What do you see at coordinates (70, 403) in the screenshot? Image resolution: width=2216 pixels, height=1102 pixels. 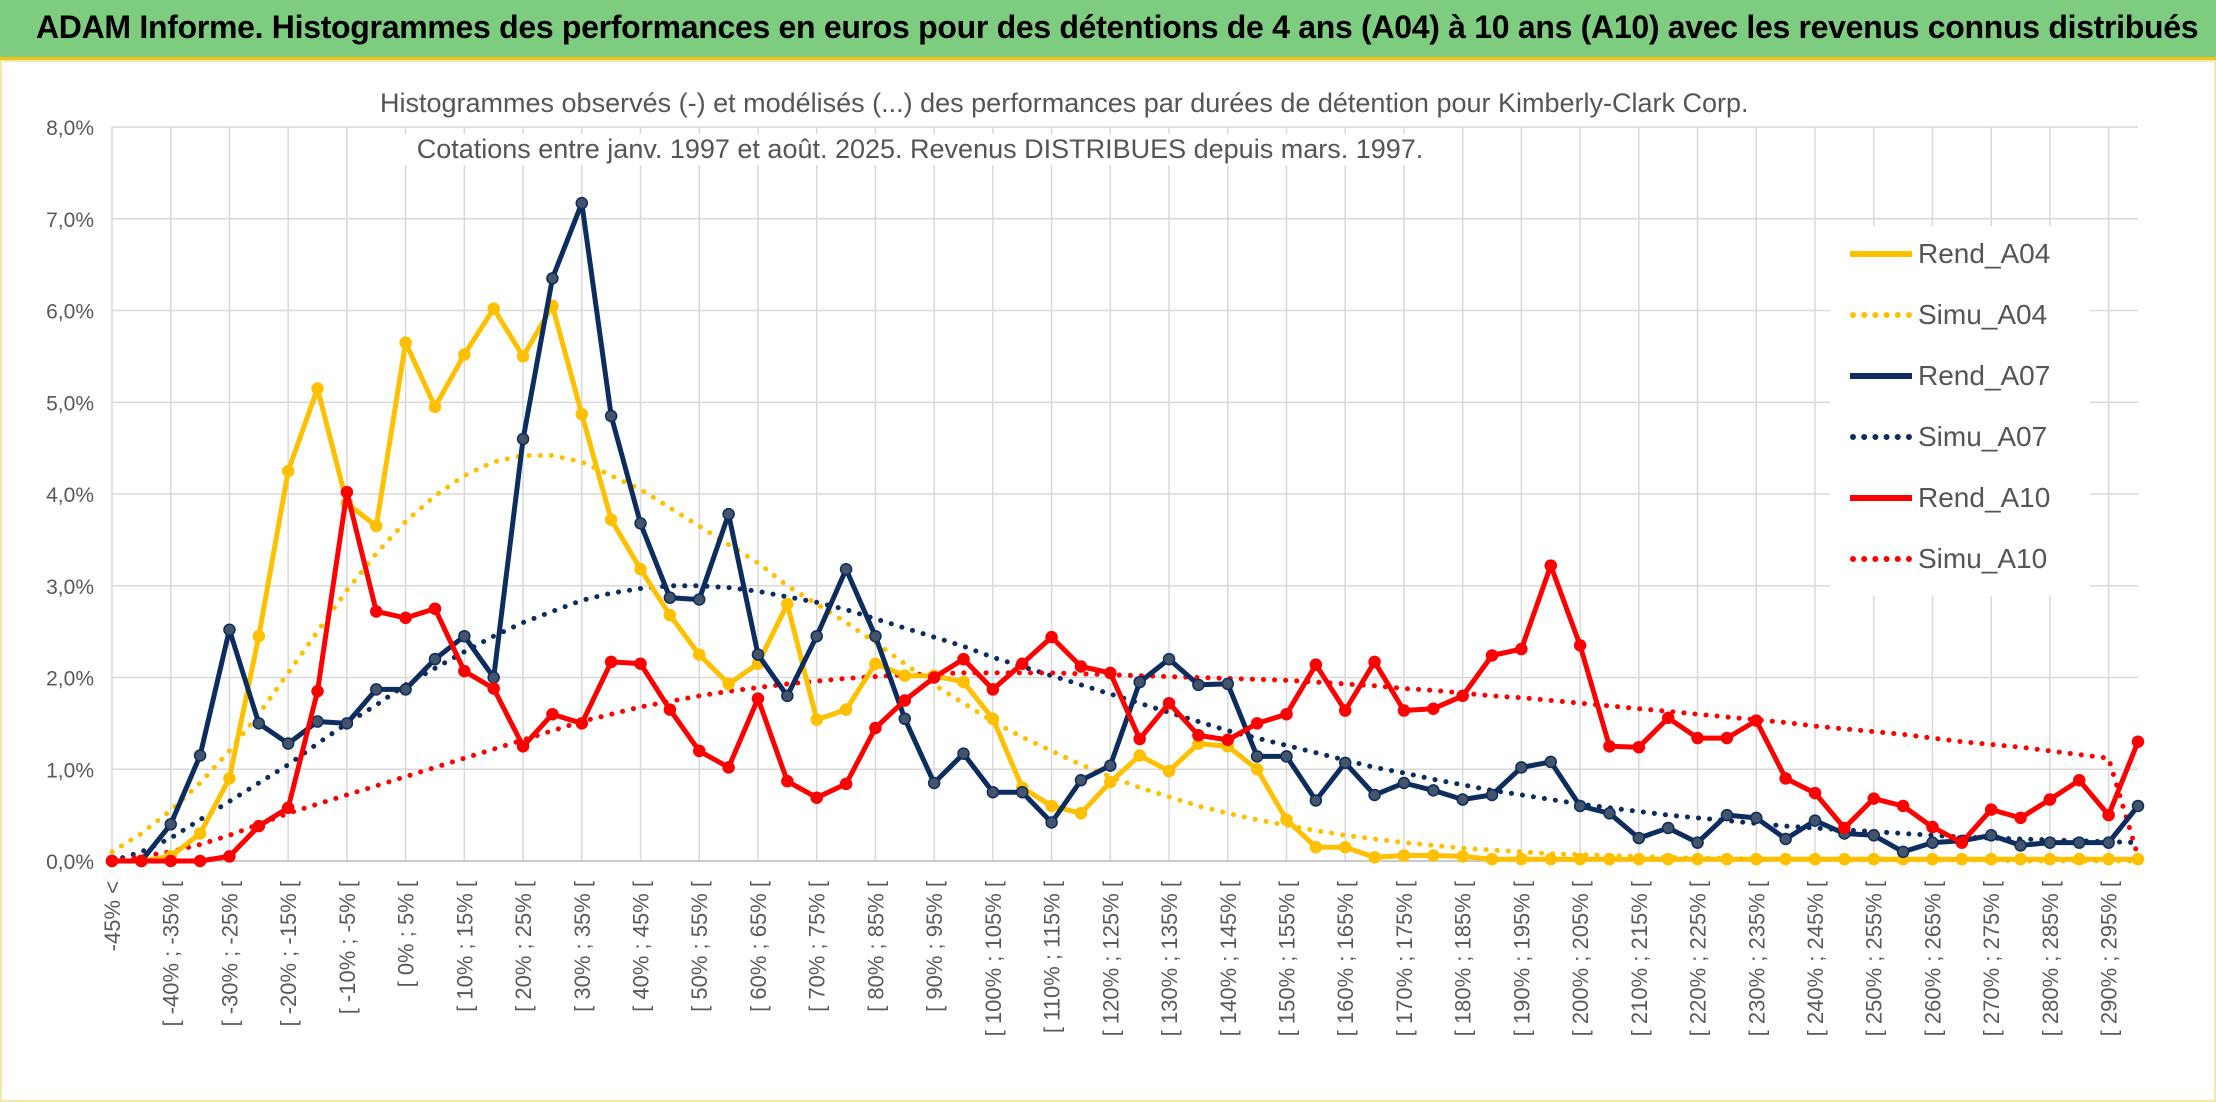 I see `y-tick-label: 5,0%` at bounding box center [70, 403].